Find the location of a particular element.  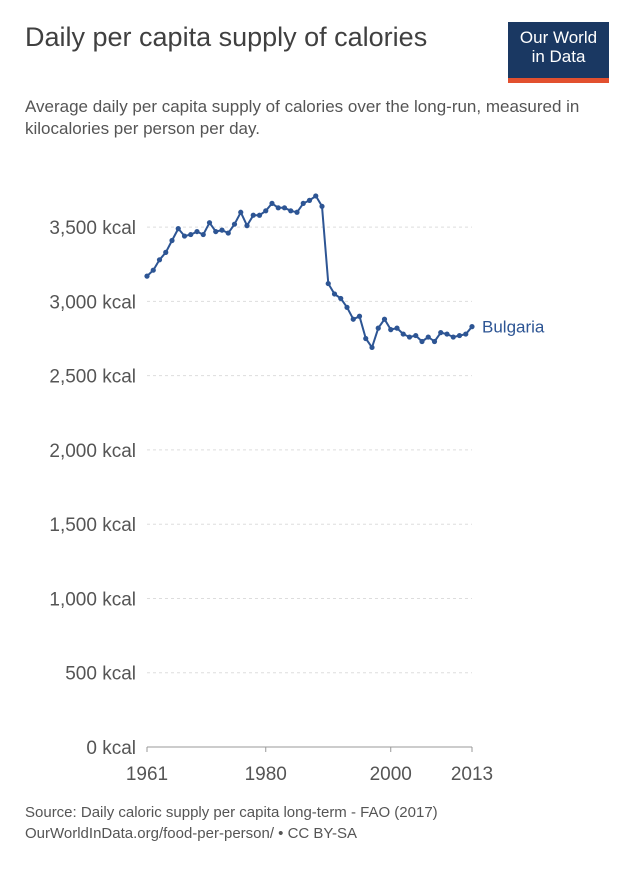

y-tick-label: 3,500 kcal is located at coordinates (92, 228).